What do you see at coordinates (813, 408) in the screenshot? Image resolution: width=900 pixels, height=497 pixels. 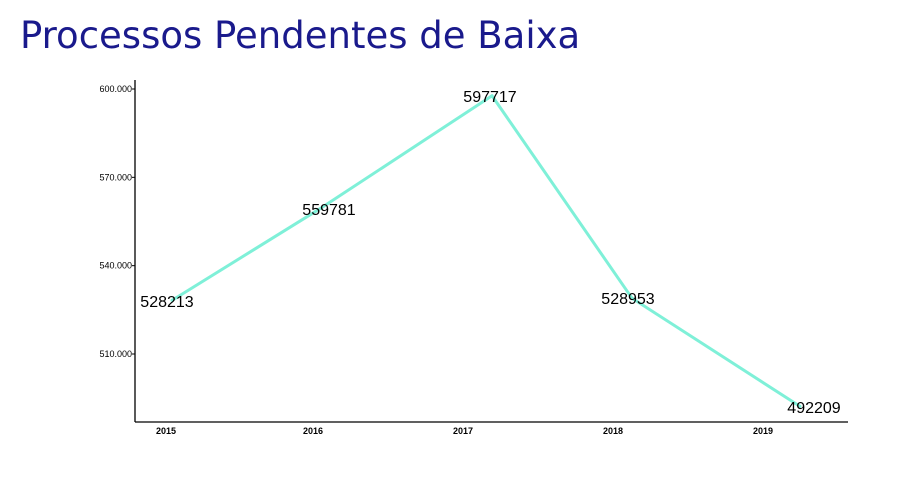 I see `data-label: 492209` at bounding box center [813, 408].